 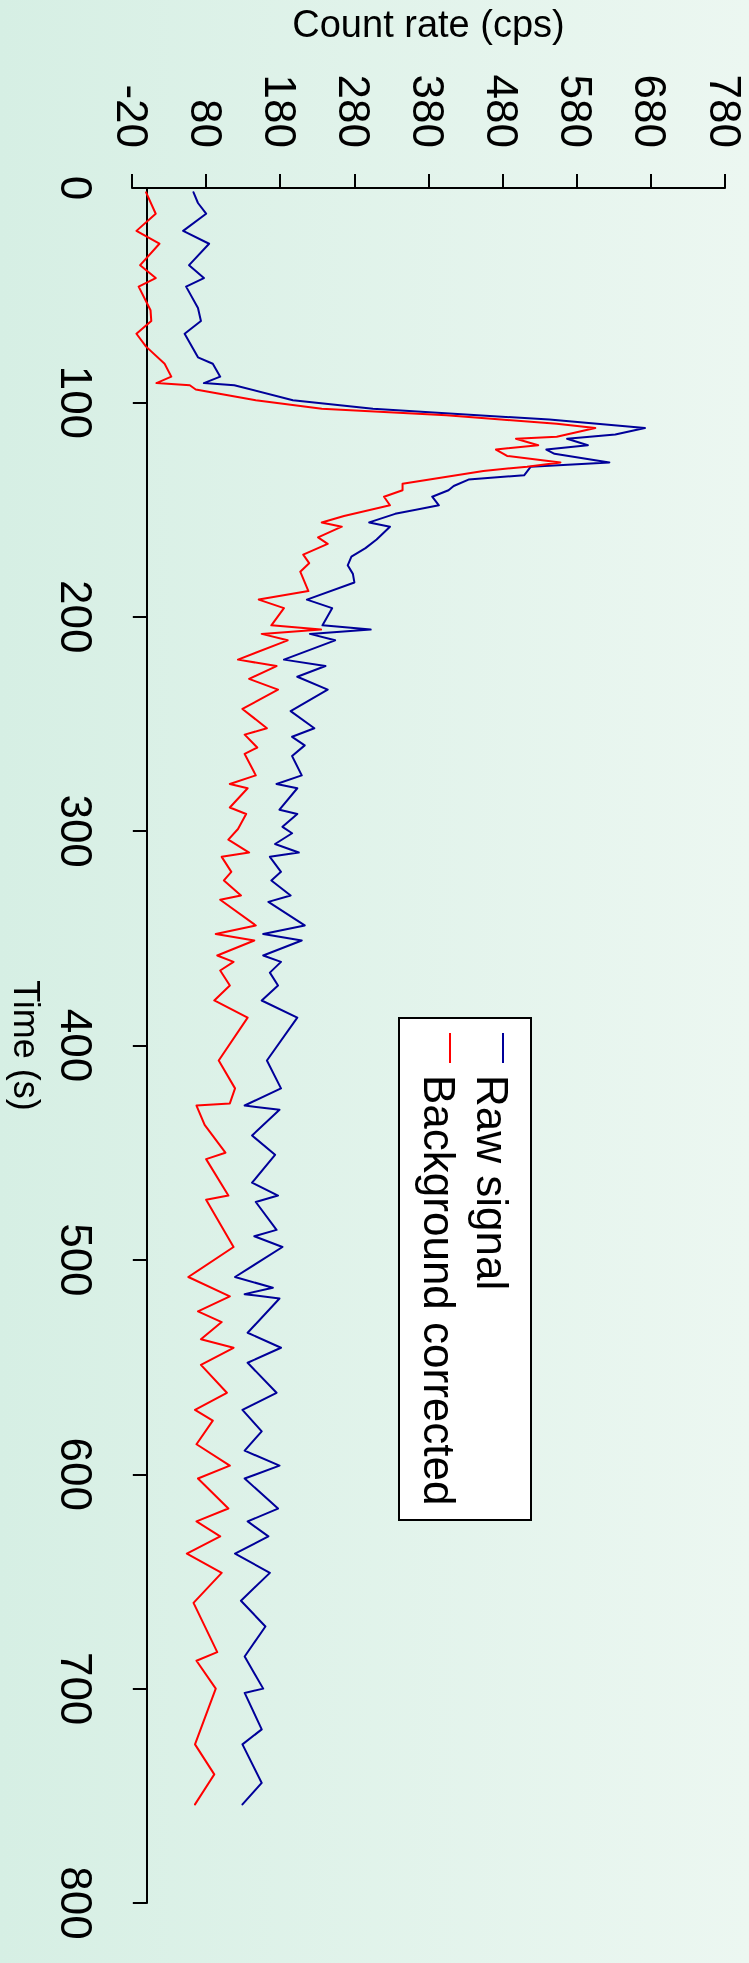 What do you see at coordinates (76, 1688) in the screenshot?
I see `y-tick-label: 700` at bounding box center [76, 1688].